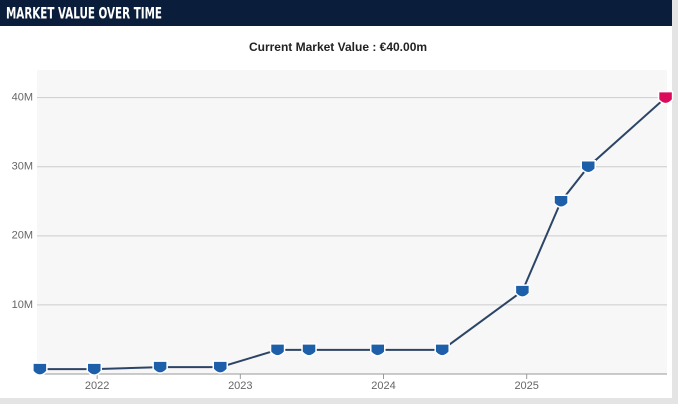  What do you see at coordinates (22, 305) in the screenshot?
I see `y-tick-label: 10M` at bounding box center [22, 305].